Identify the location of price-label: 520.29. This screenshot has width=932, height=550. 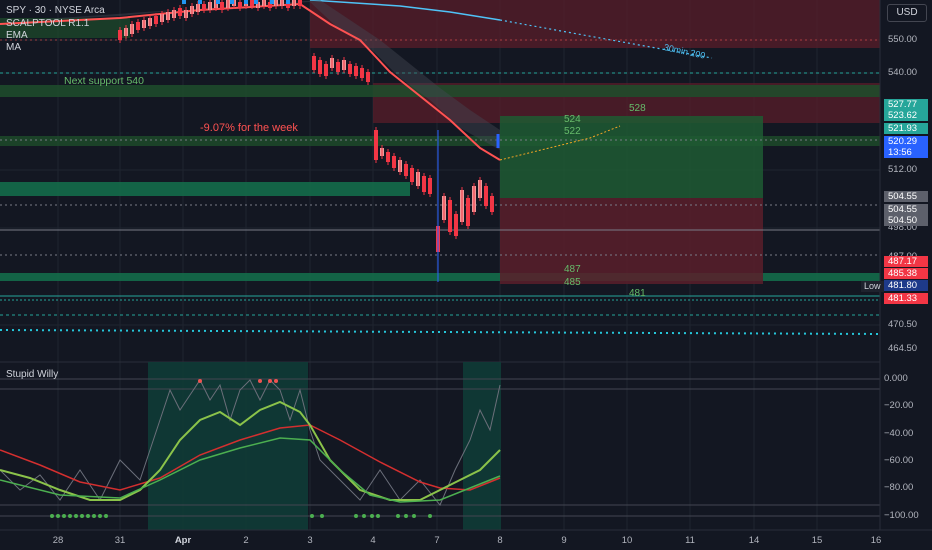
(906, 141).